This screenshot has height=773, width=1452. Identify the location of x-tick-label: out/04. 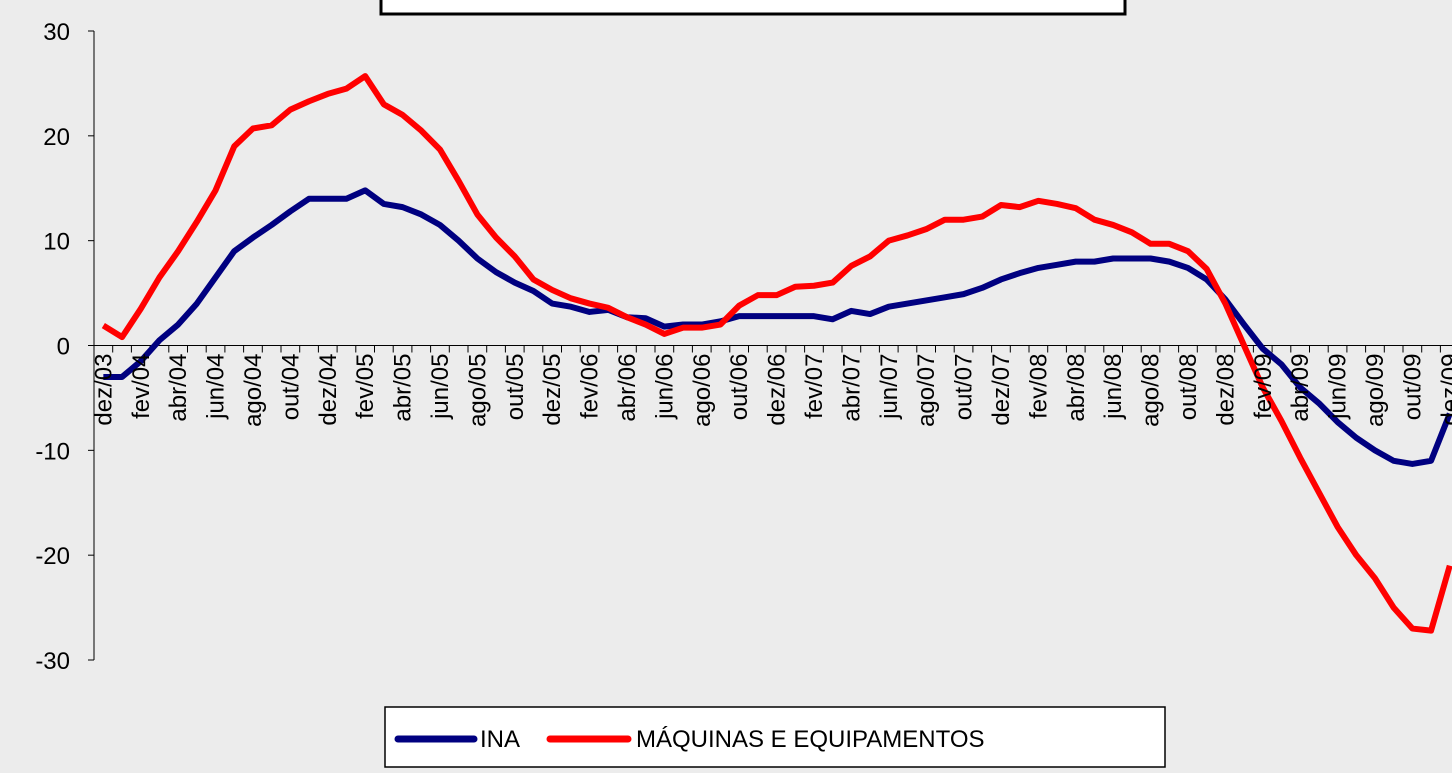
(290, 387).